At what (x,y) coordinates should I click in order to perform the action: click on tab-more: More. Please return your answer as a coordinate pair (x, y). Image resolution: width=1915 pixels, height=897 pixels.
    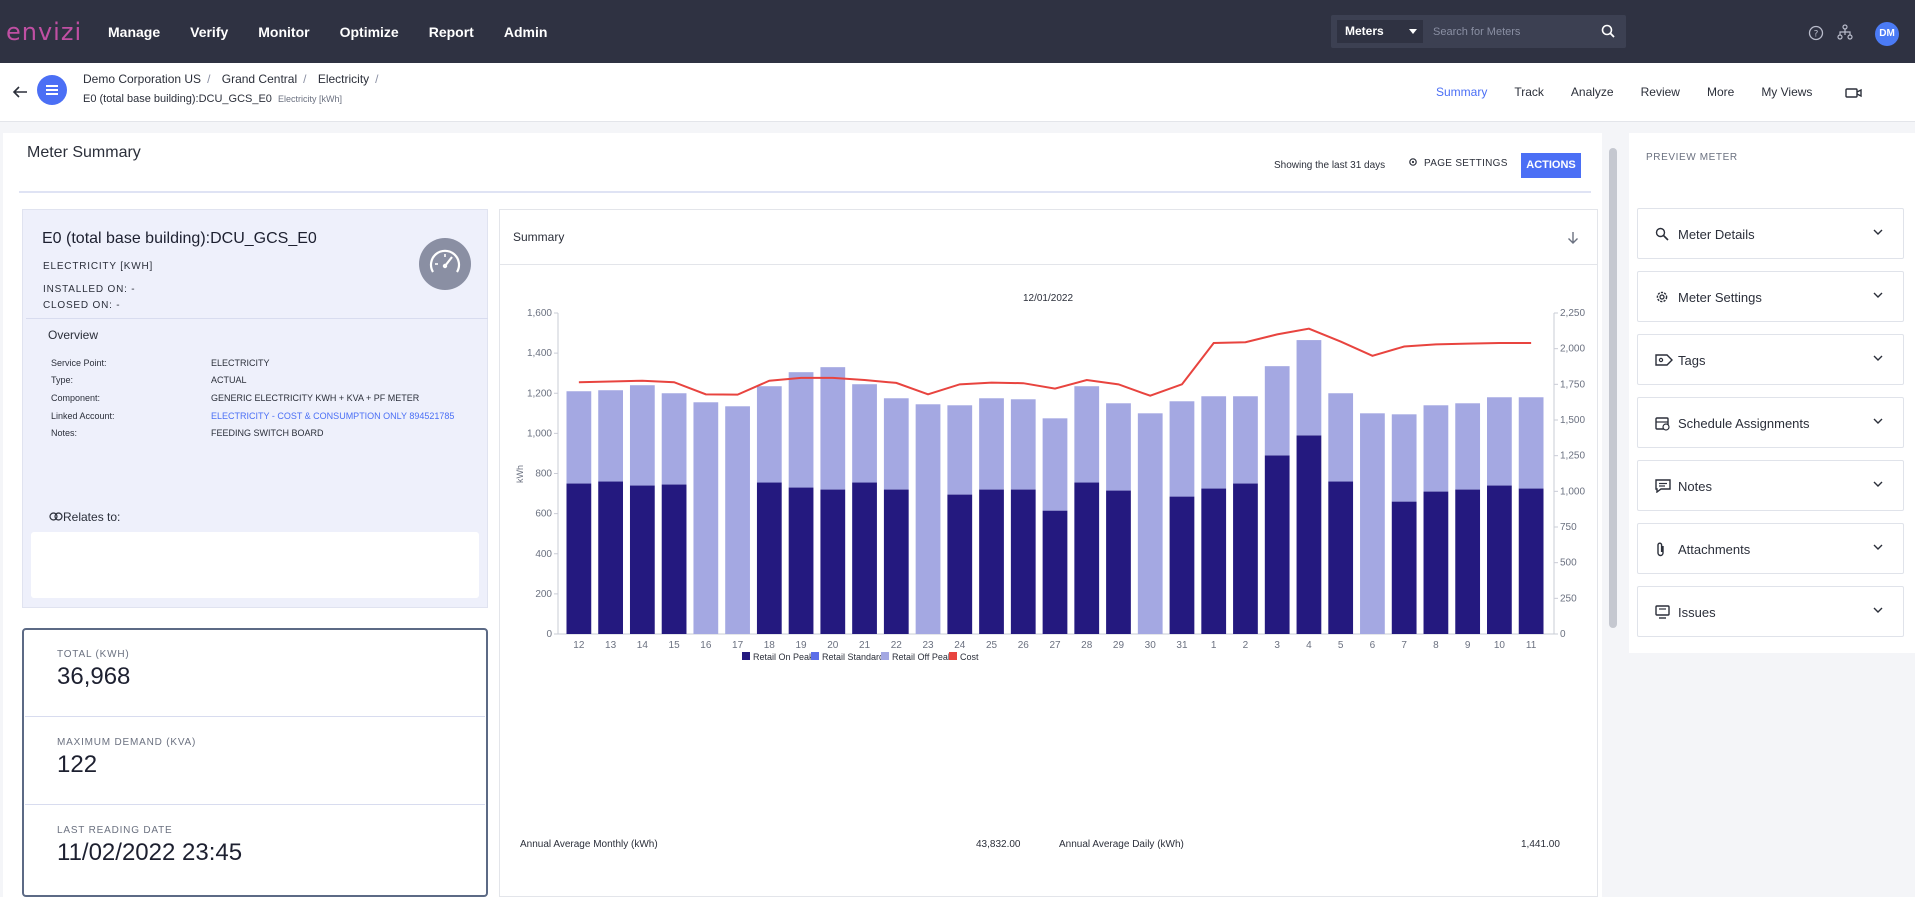
    Looking at the image, I should click on (1720, 92).